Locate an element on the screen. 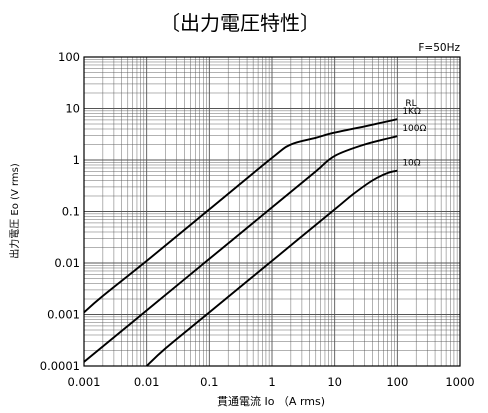  series-label: 1KΩ is located at coordinates (411, 112).